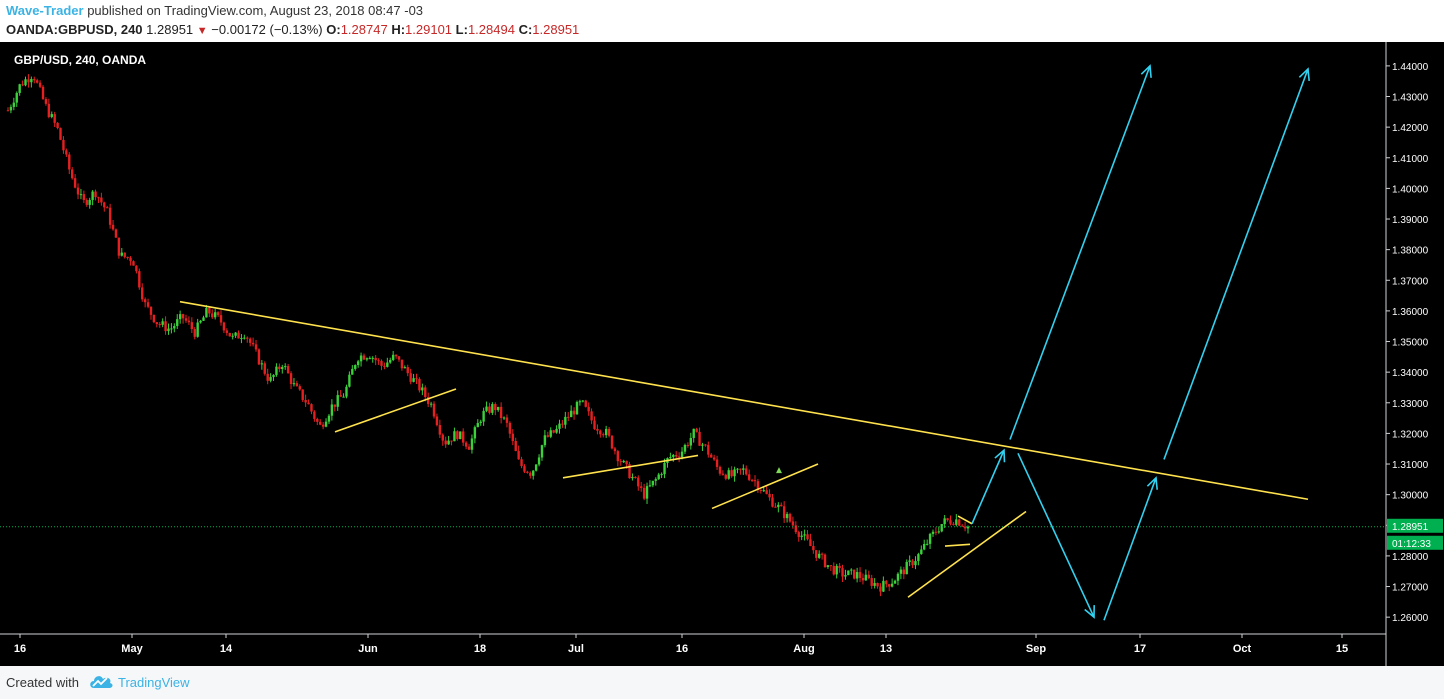 This screenshot has height=699, width=1444. What do you see at coordinates (1410, 557) in the screenshot?
I see `y-tick-label: 1.28000` at bounding box center [1410, 557].